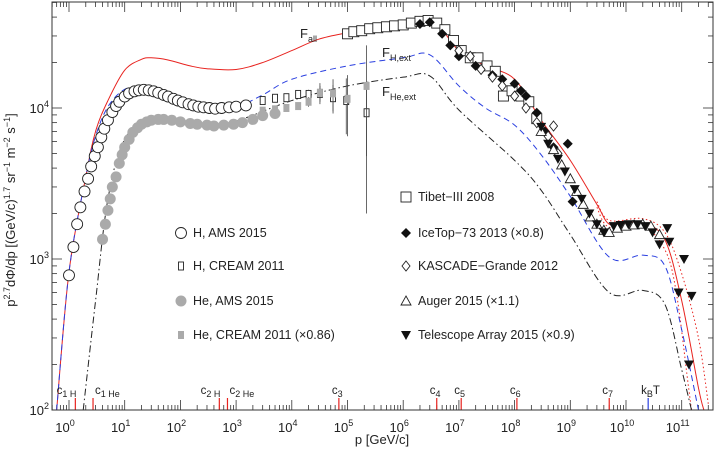 Image resolution: width=715 pixels, height=450 pixels. I want to click on x-tick-label: 10³, so click(231, 426).